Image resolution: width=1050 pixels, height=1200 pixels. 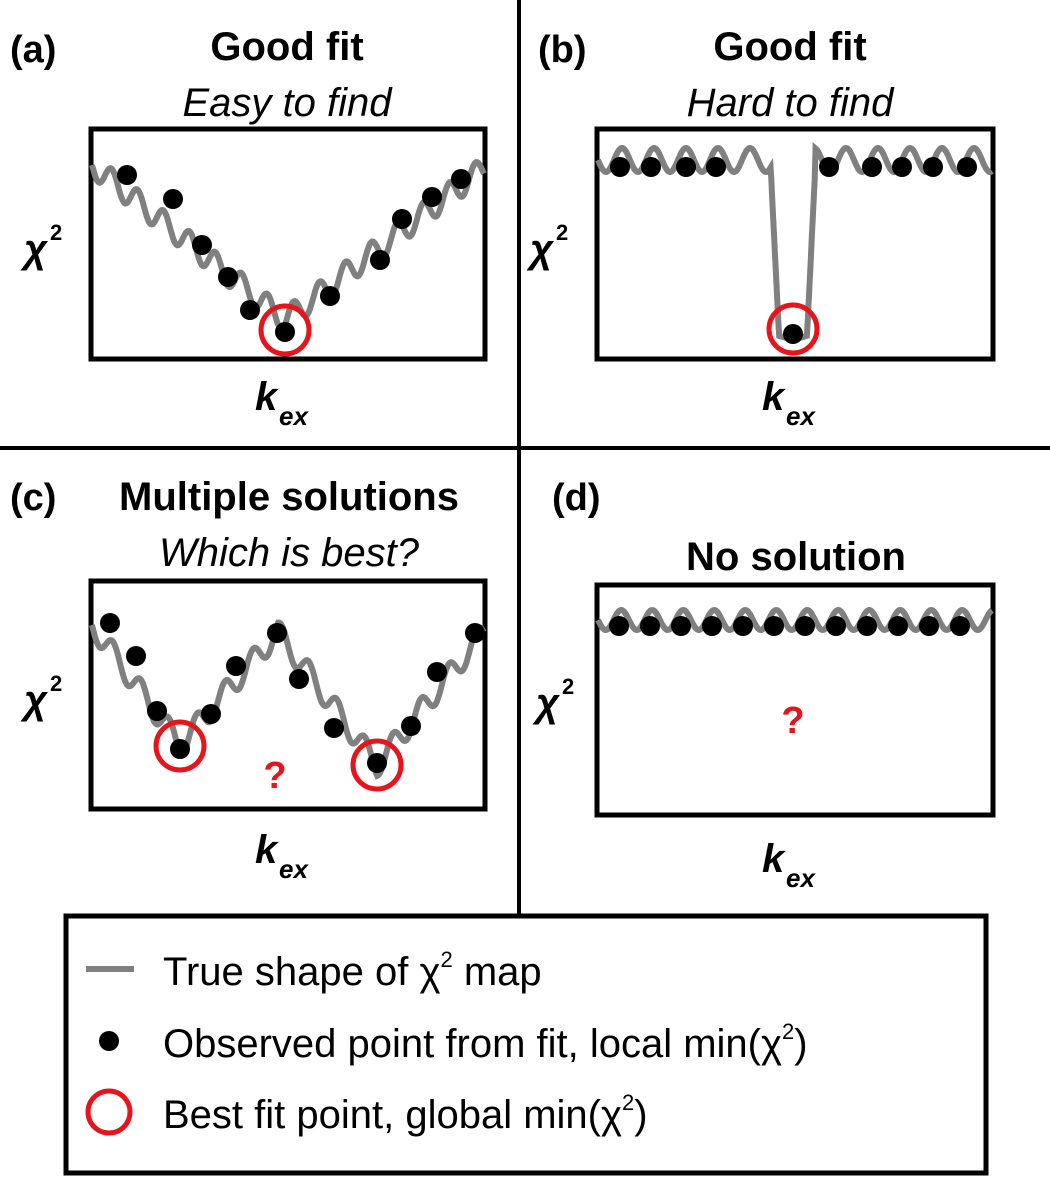 What do you see at coordinates (352, 970) in the screenshot?
I see `legend-line-label: True shape of χ2 map` at bounding box center [352, 970].